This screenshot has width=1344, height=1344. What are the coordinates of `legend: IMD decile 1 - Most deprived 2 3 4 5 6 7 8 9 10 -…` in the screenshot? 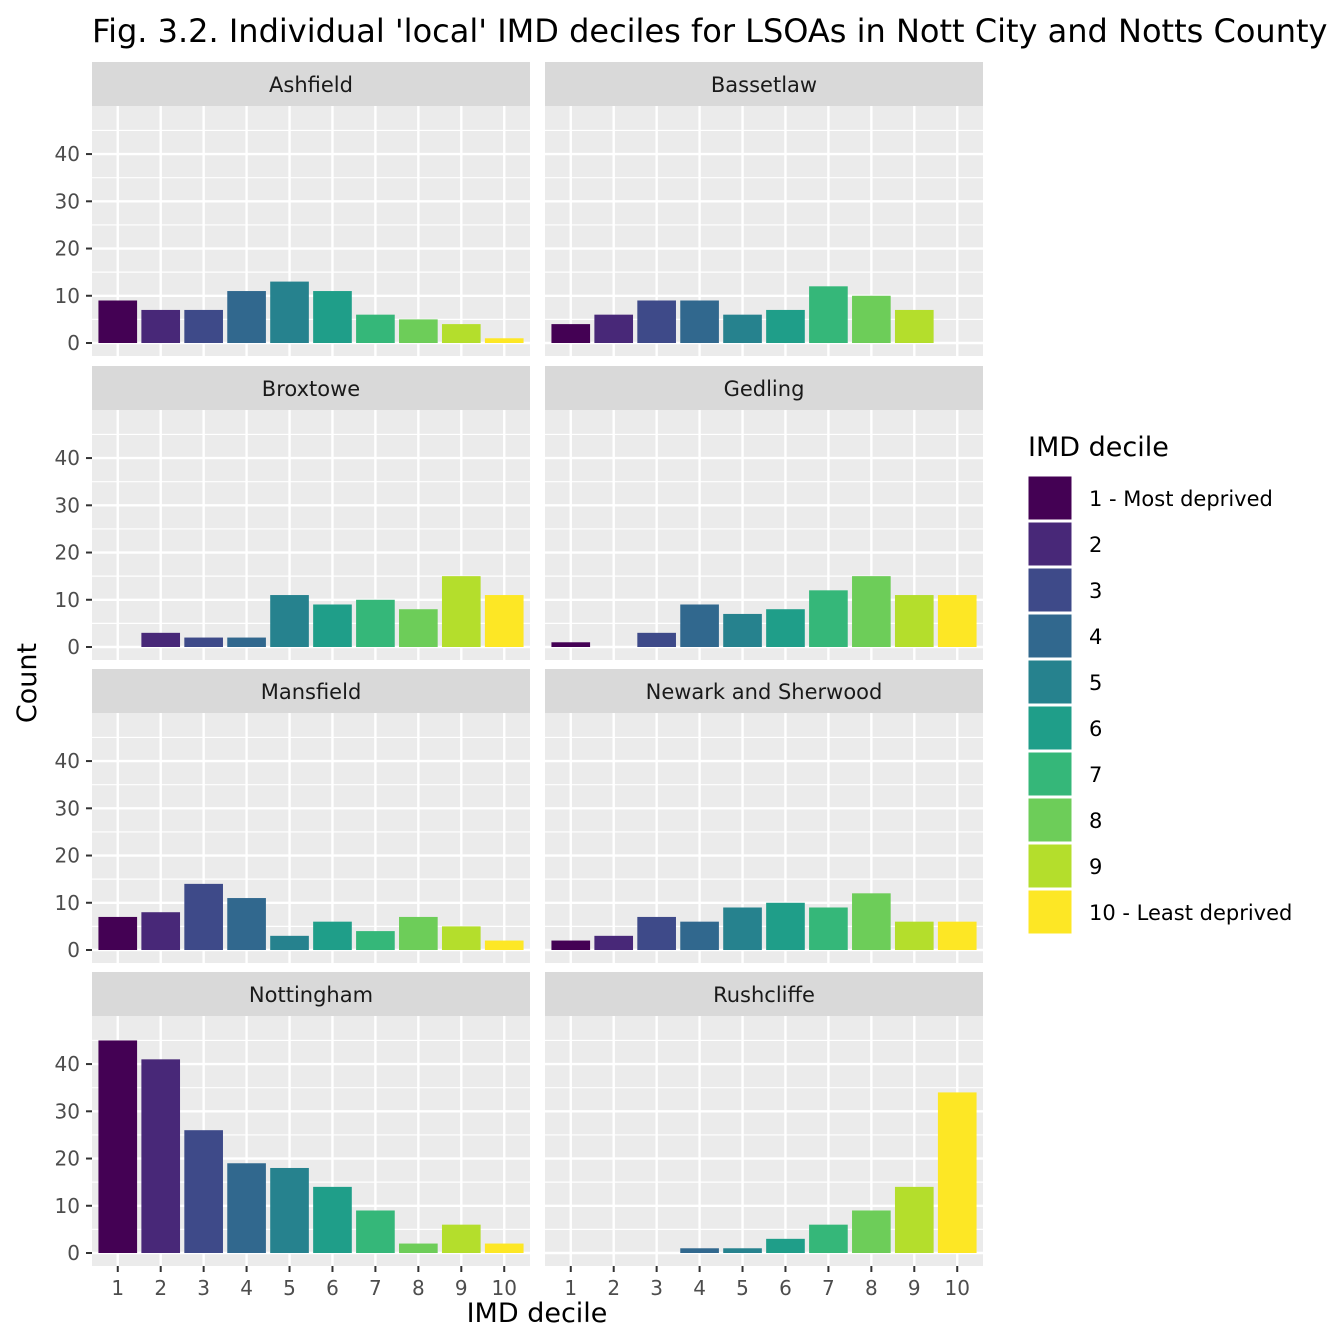 It's located at (1159, 683).